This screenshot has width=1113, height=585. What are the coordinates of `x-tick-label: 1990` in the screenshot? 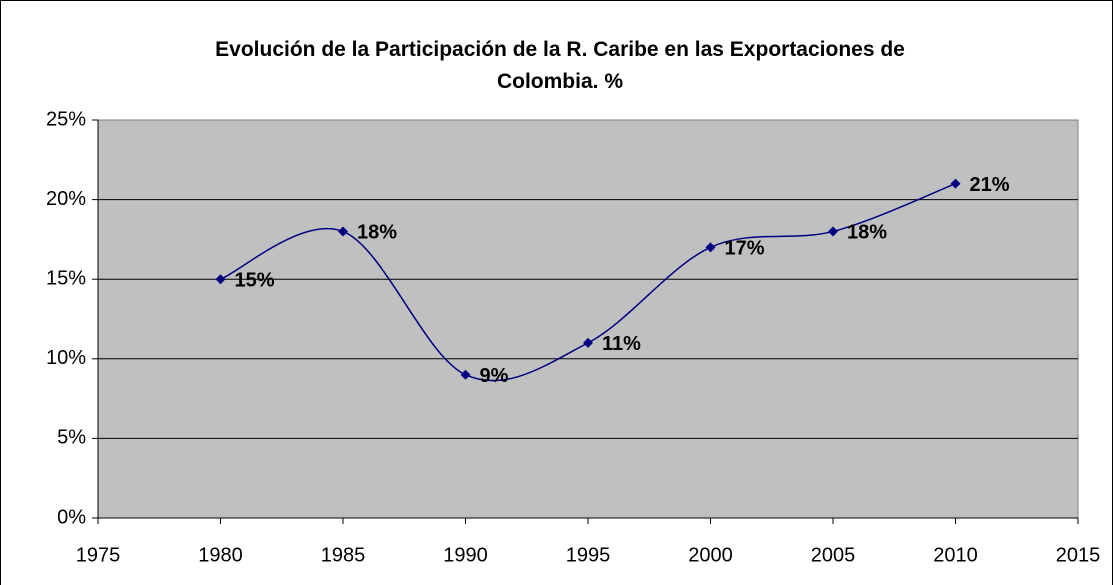 It's located at (465, 555).